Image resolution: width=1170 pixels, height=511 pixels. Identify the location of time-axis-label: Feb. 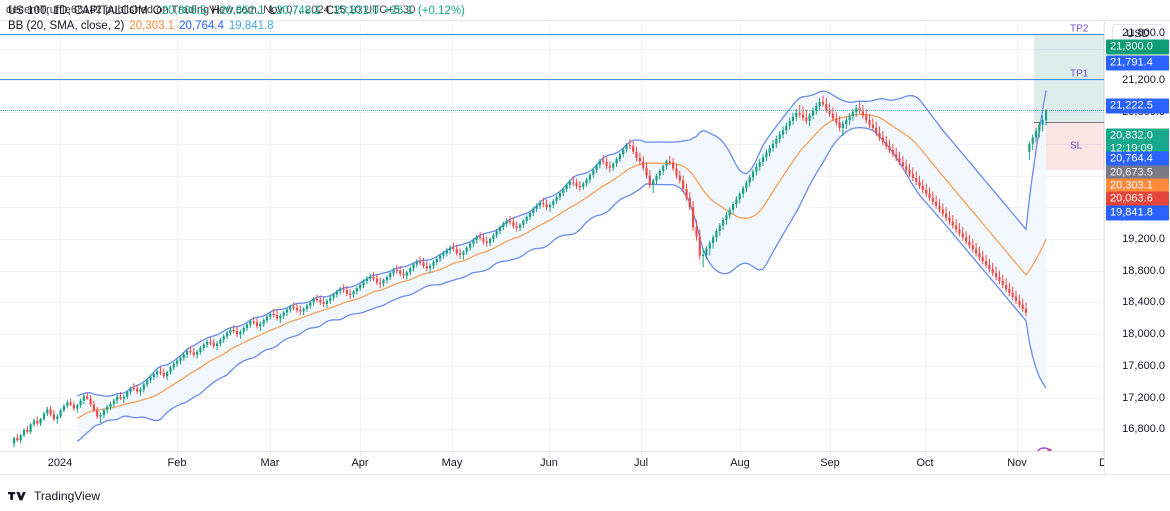
(177, 463).